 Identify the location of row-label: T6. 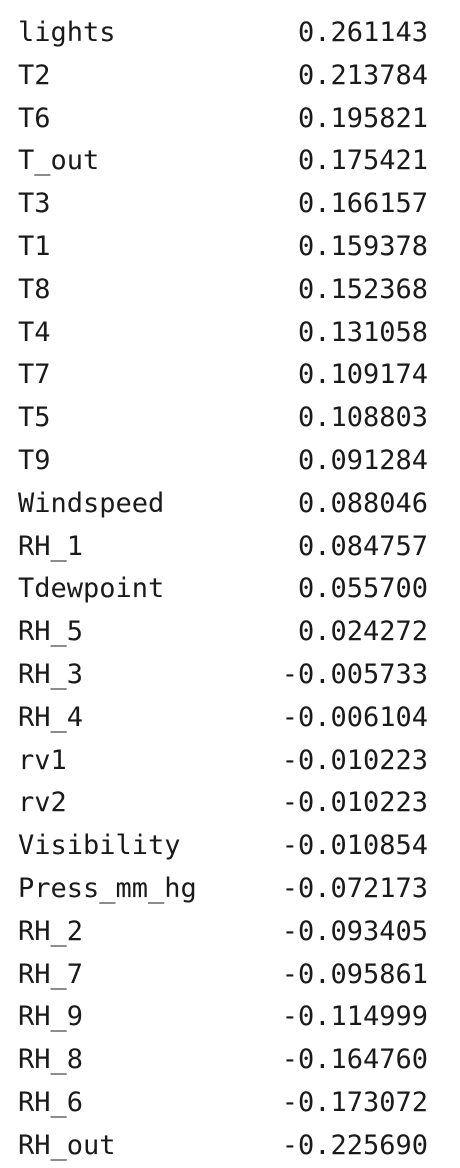
(34, 118).